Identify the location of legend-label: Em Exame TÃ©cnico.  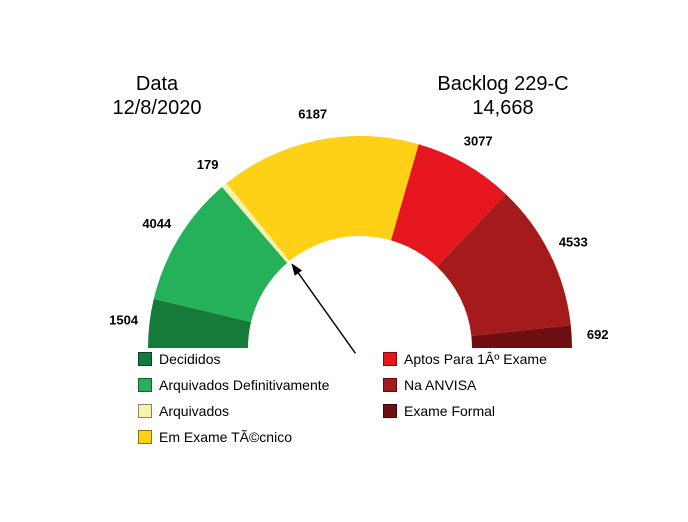
(225, 437).